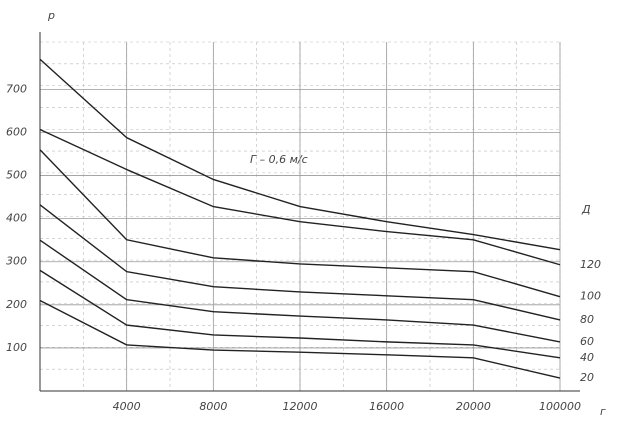  What do you see at coordinates (16, 131) in the screenshot?
I see `y-tick-label: 600` at bounding box center [16, 131].